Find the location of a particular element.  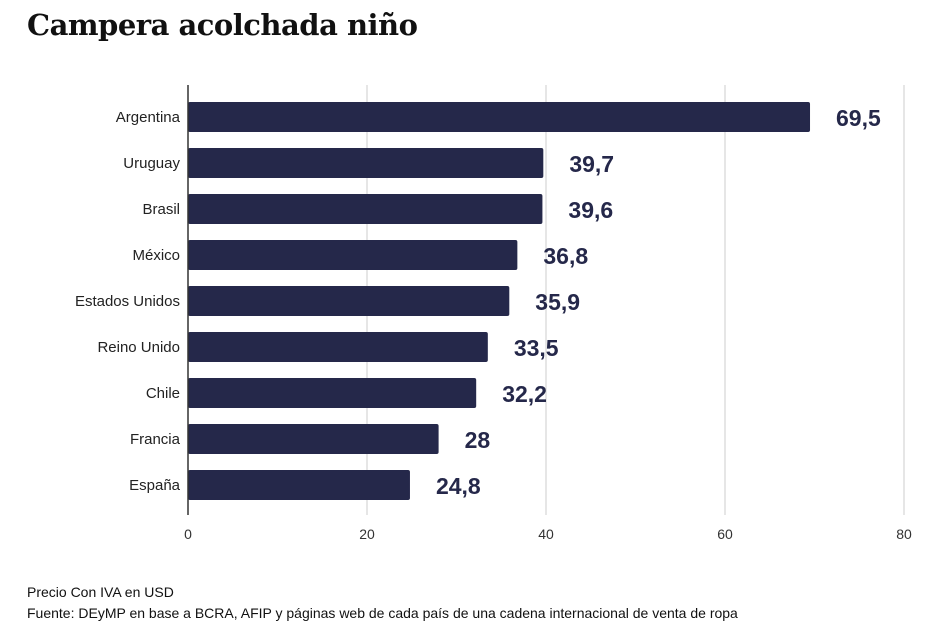

data-label: 39,6 is located at coordinates (590, 210).